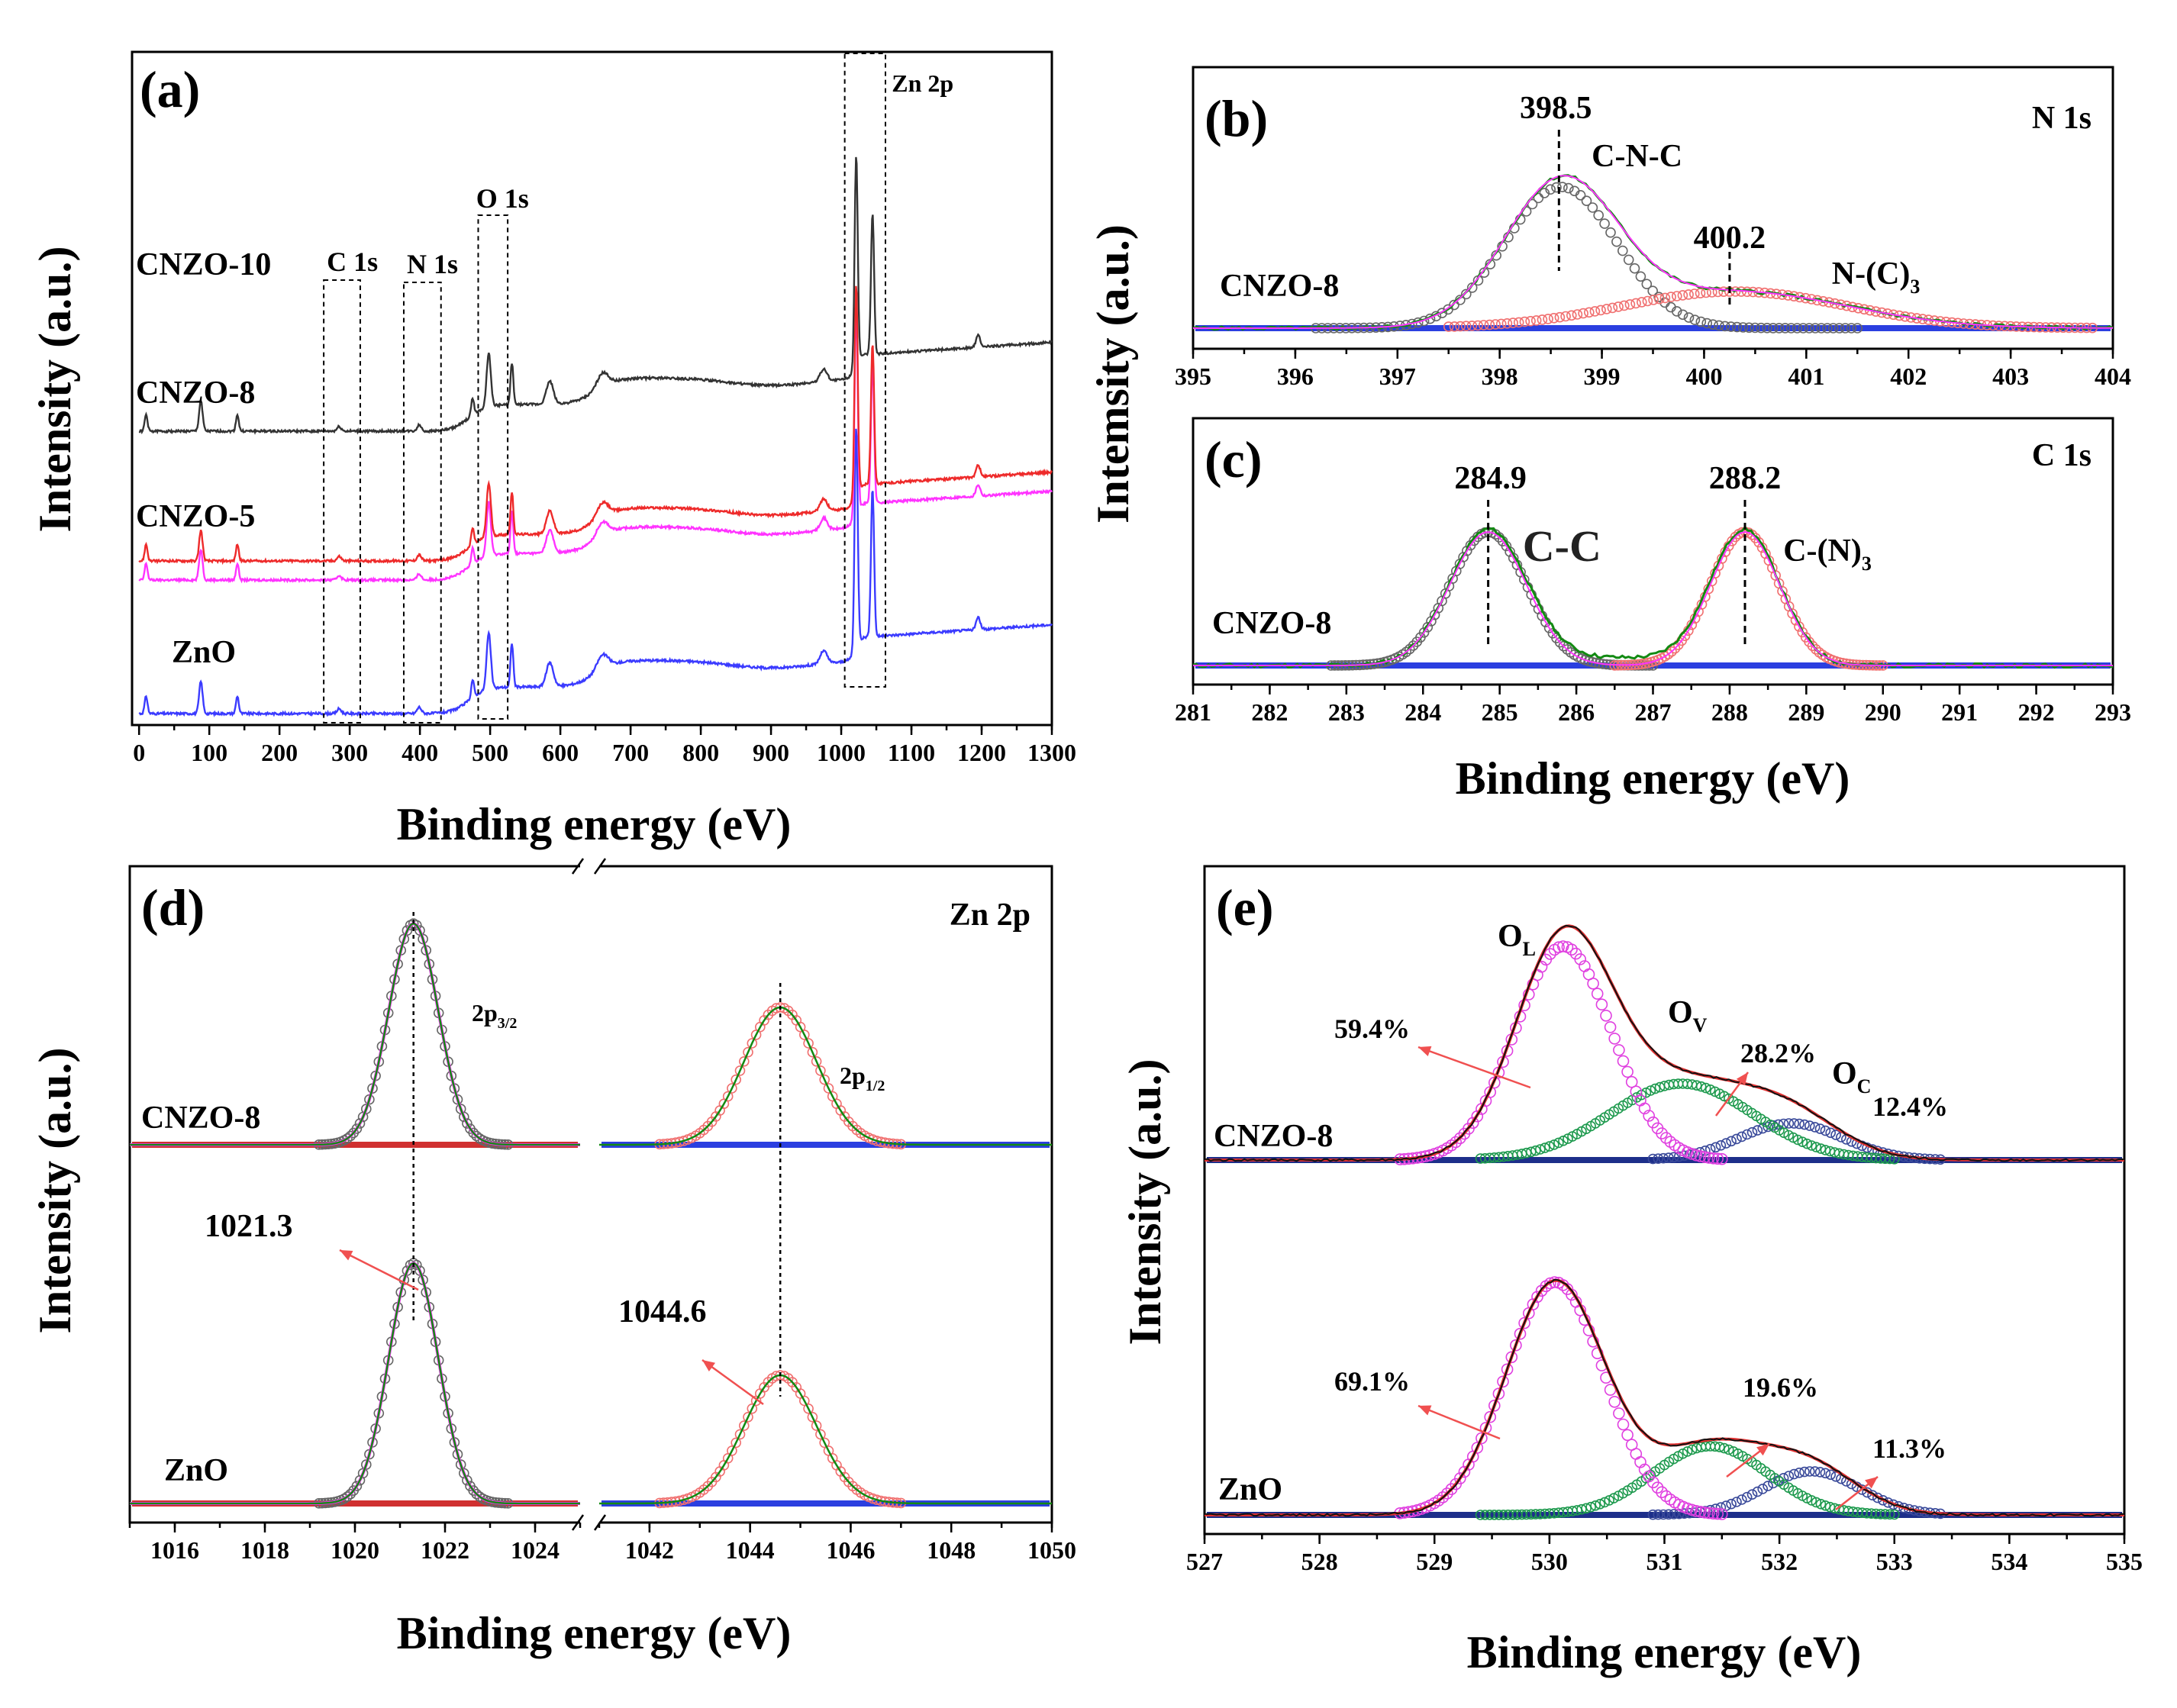 The image size is (2177, 1708). I want to click on zn2p12-arrow-head, so click(709, 1366).